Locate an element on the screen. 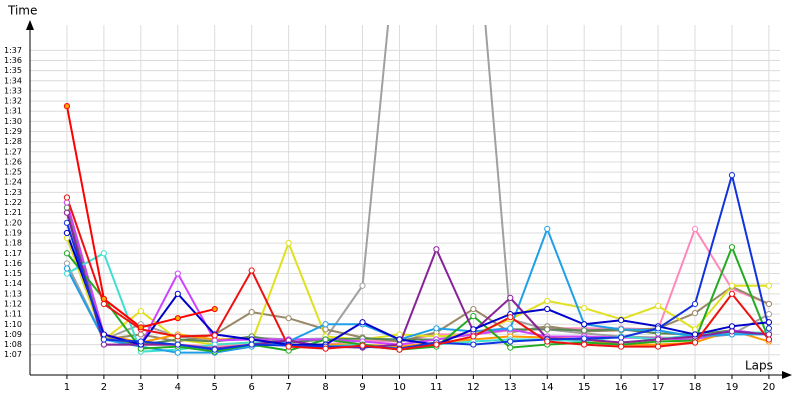  y-tick-label: 1:12 is located at coordinates (13, 303).